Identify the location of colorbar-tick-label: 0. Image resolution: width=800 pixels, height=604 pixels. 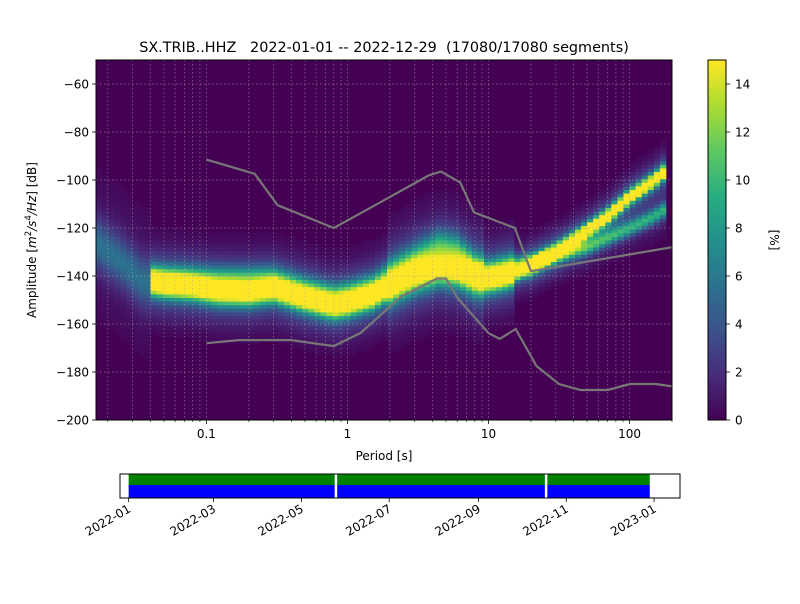
(739, 421).